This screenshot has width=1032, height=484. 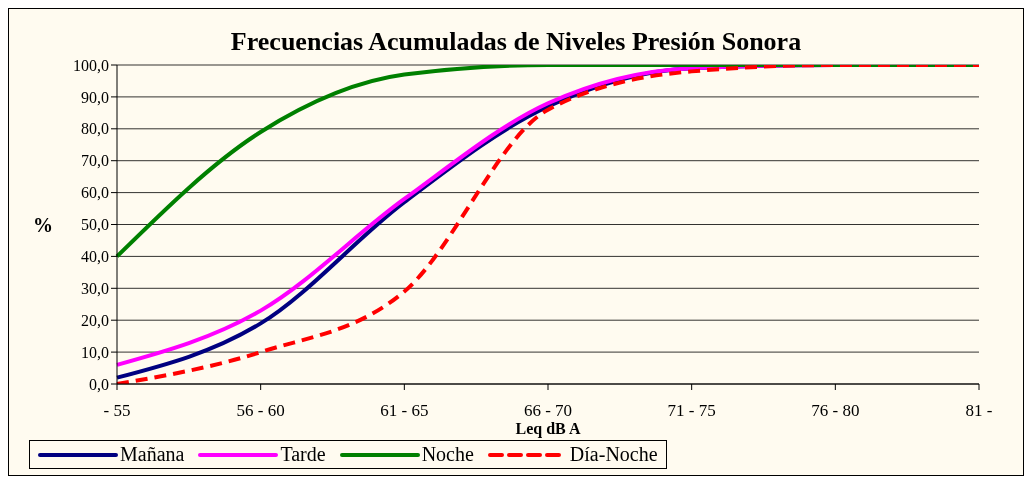 What do you see at coordinates (302, 454) in the screenshot?
I see `legend-label: Tarde` at bounding box center [302, 454].